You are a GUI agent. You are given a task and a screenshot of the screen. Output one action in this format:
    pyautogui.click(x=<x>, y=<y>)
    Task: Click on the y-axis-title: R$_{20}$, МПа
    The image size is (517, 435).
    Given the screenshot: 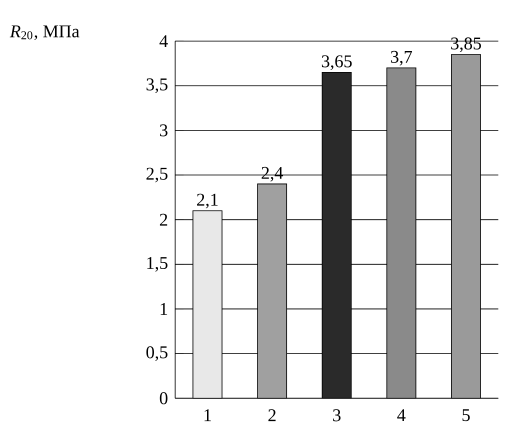 What is the action you would take?
    pyautogui.click(x=45, y=32)
    